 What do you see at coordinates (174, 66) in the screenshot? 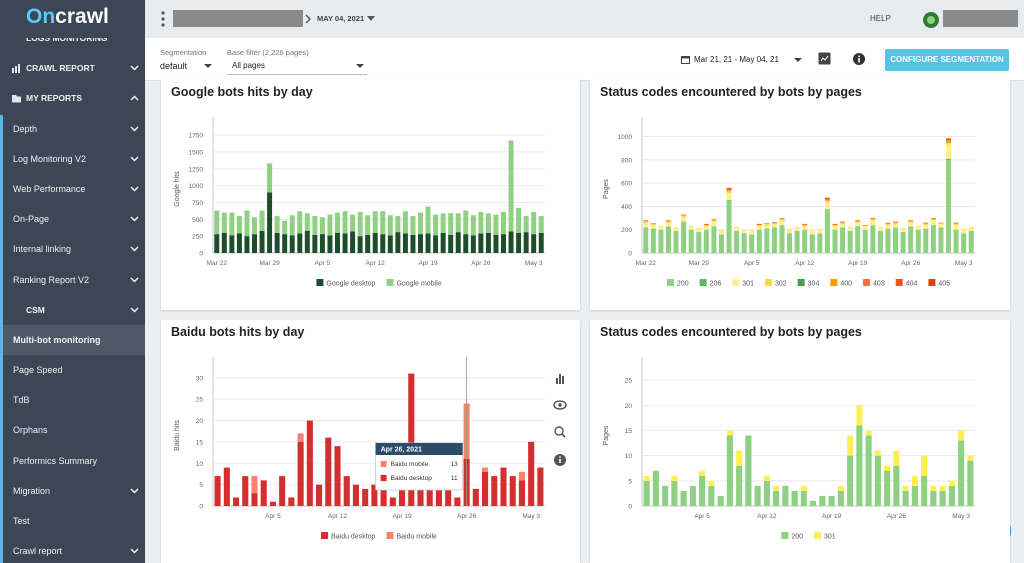
I see `segmentation-select: default` at bounding box center [174, 66].